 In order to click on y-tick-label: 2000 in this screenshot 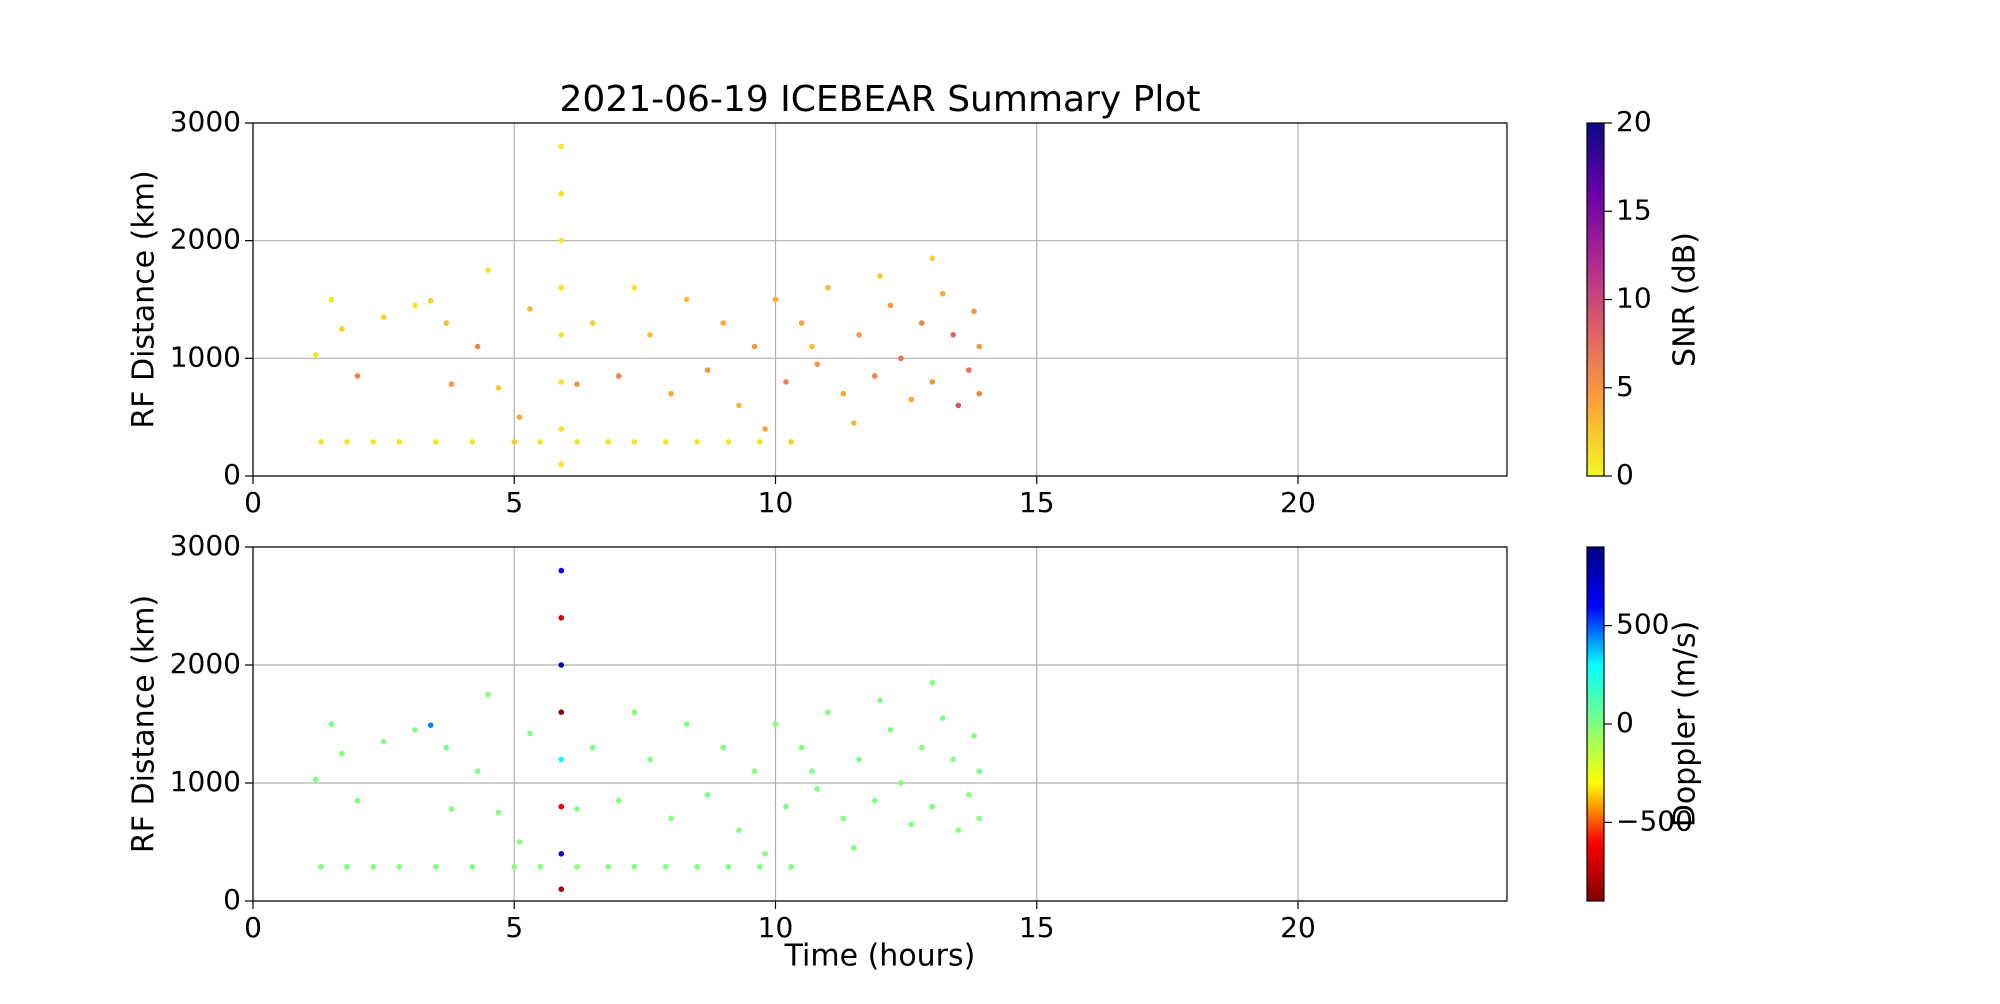, I will do `click(205, 663)`.